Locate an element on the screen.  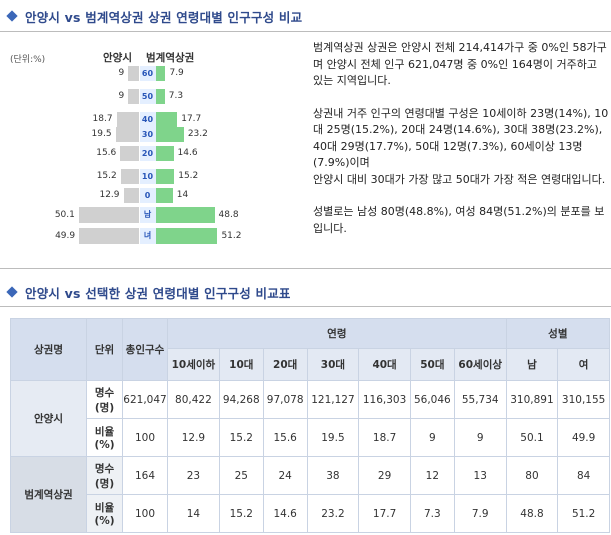
area-name-cell: 범계역상권 is located at coordinates (48, 494).